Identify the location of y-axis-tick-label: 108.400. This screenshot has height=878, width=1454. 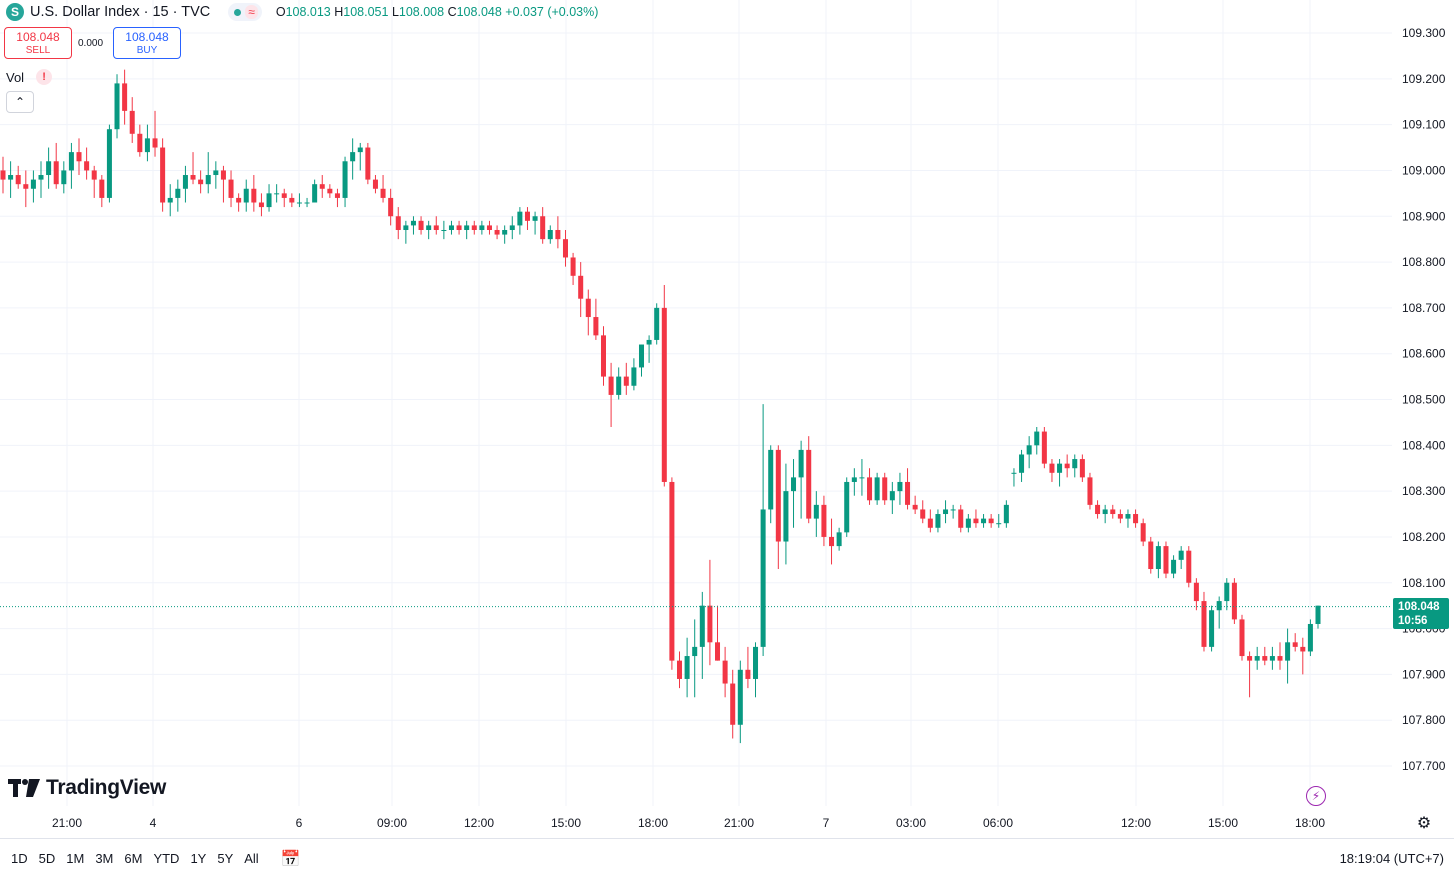
(1424, 445).